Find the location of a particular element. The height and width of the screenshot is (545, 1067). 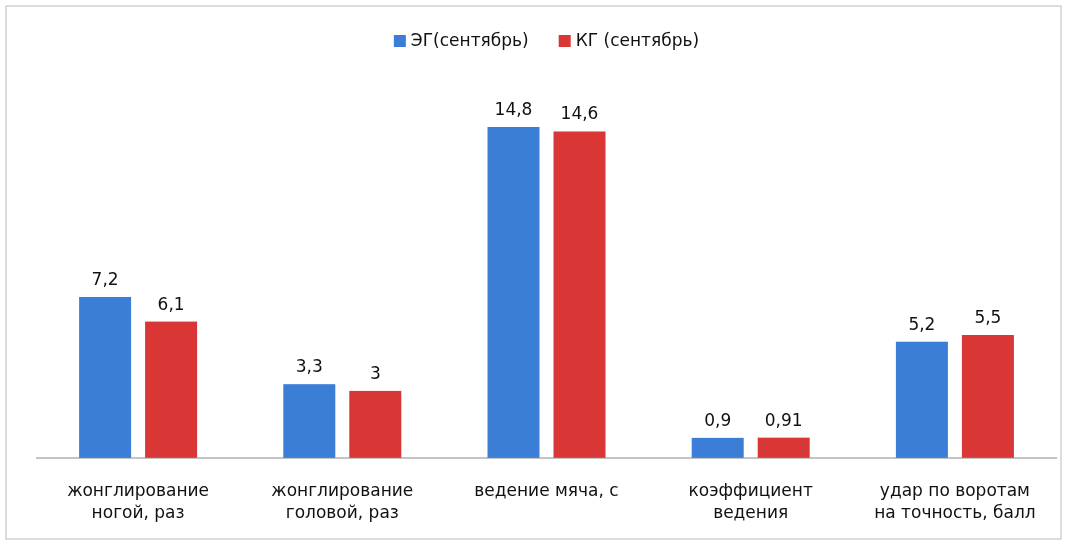

data-label: 3,3 is located at coordinates (309, 366).